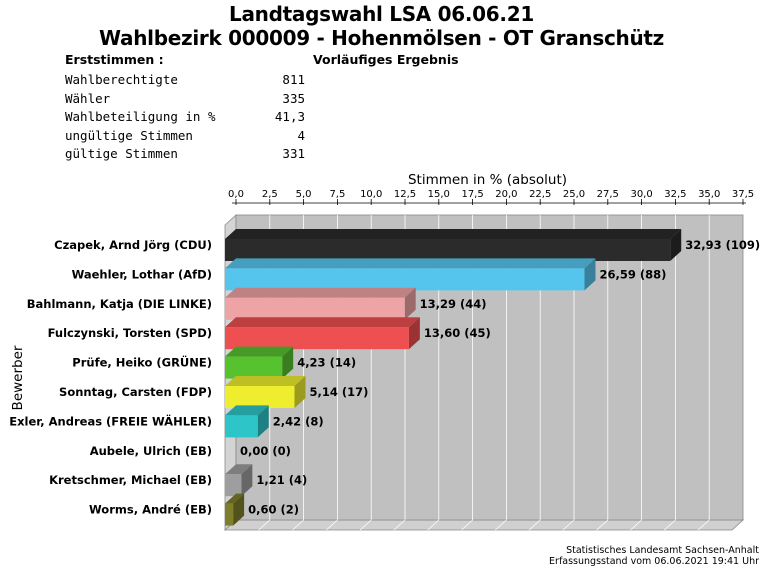  Describe the element at coordinates (304, 194) in the screenshot. I see `x-tick-label: 5,0` at that location.